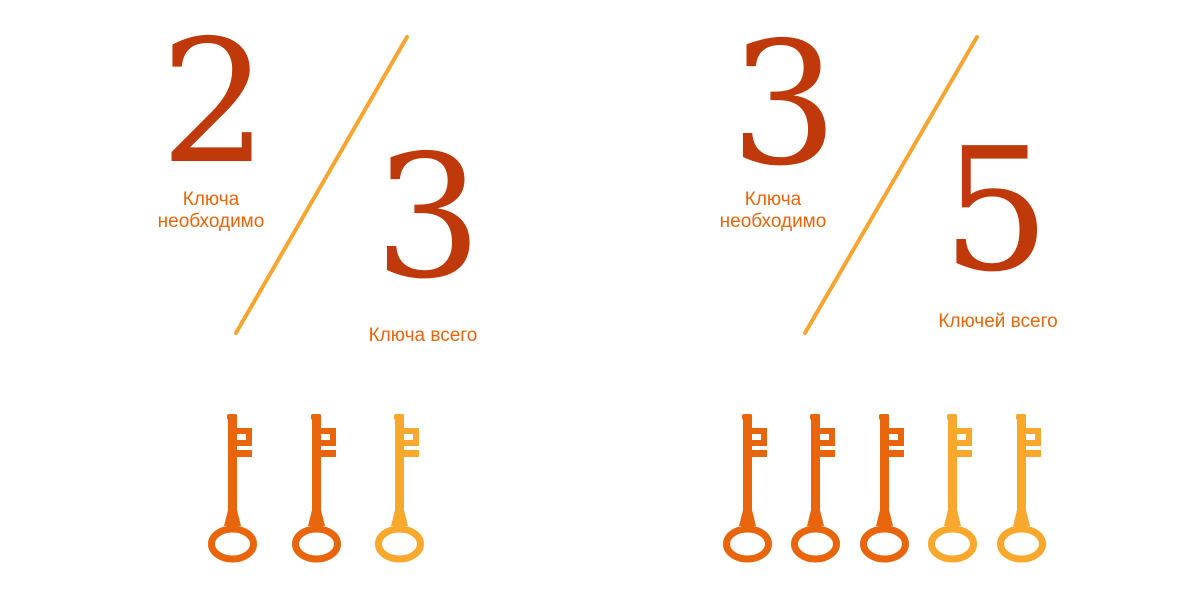 This screenshot has width=1200, height=600. Describe the element at coordinates (996, 211) in the screenshot. I see `denominator-total-keys: 5` at that location.